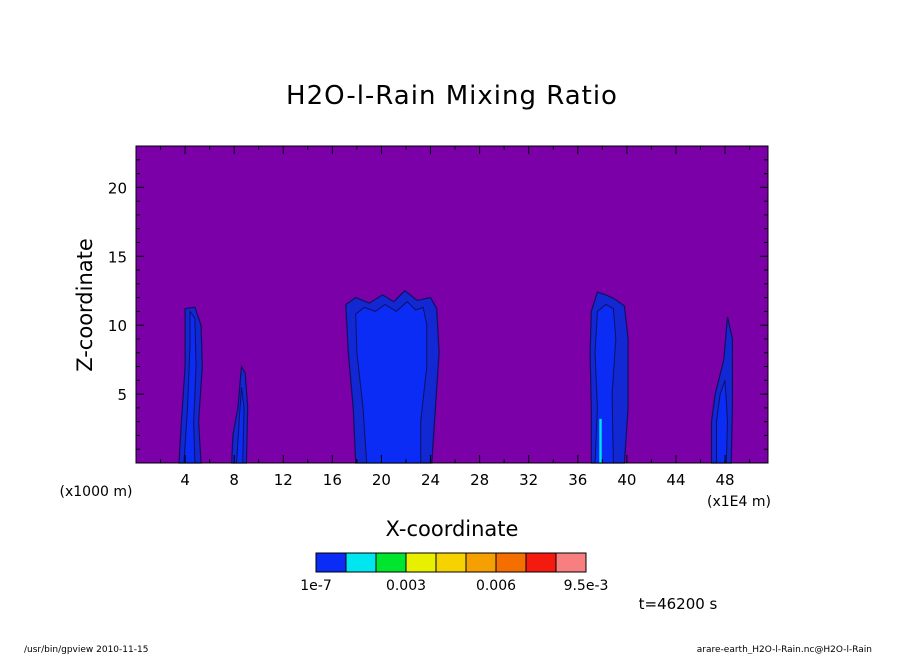 The image size is (904, 654). What do you see at coordinates (185, 480) in the screenshot?
I see `x-tick-label: 4` at bounding box center [185, 480].